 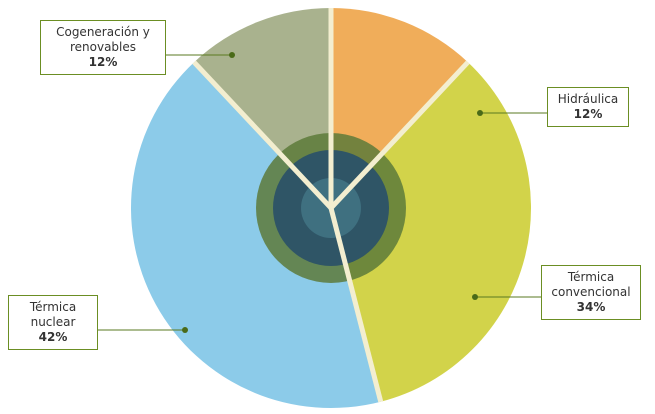 I want to click on value-label: 42%, so click(x=53, y=337).